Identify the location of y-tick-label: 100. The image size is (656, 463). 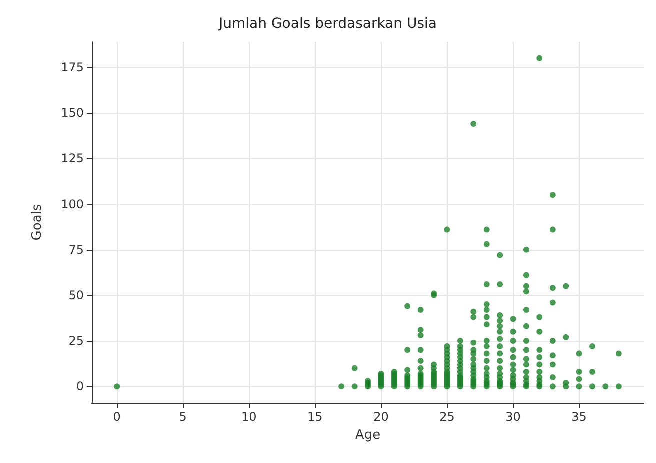
(72, 204).